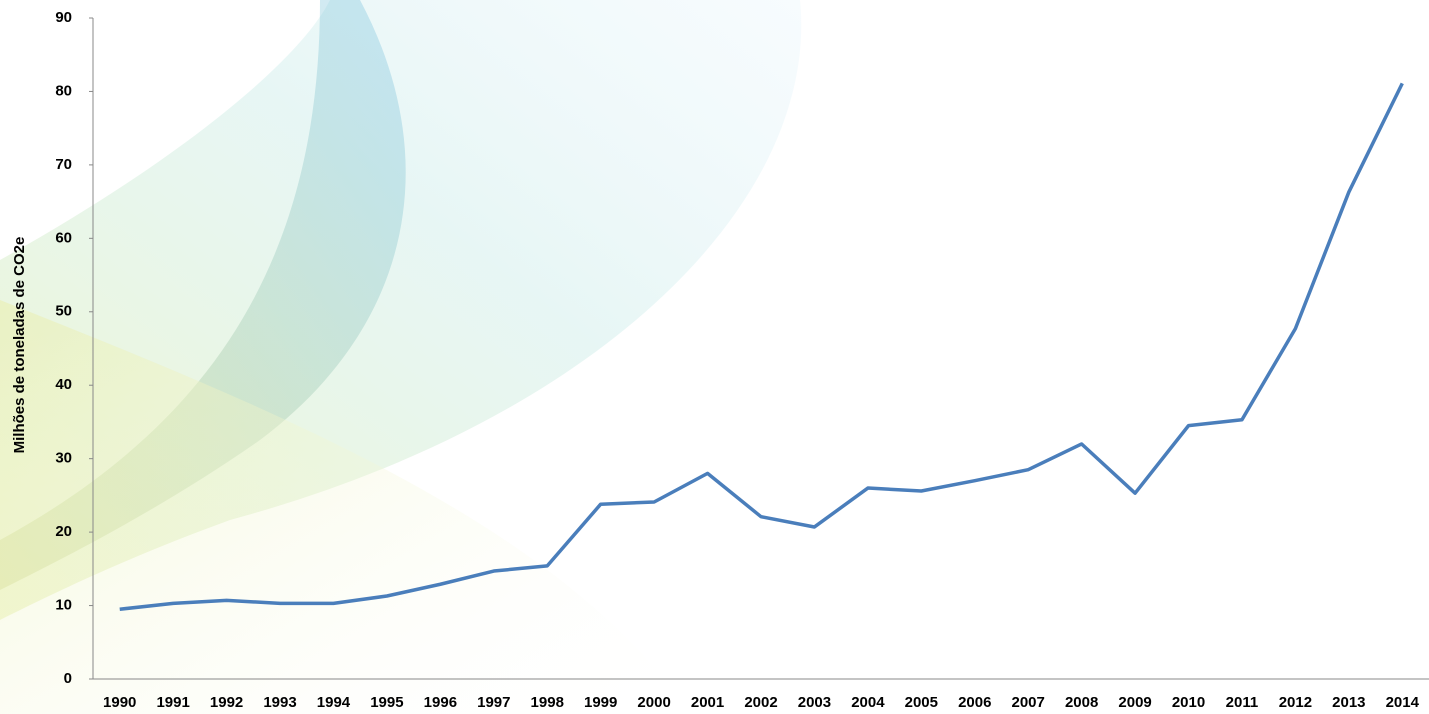 The height and width of the screenshot is (714, 1429). Describe the element at coordinates (600, 702) in the screenshot. I see `x-tick-label: 1999` at that location.